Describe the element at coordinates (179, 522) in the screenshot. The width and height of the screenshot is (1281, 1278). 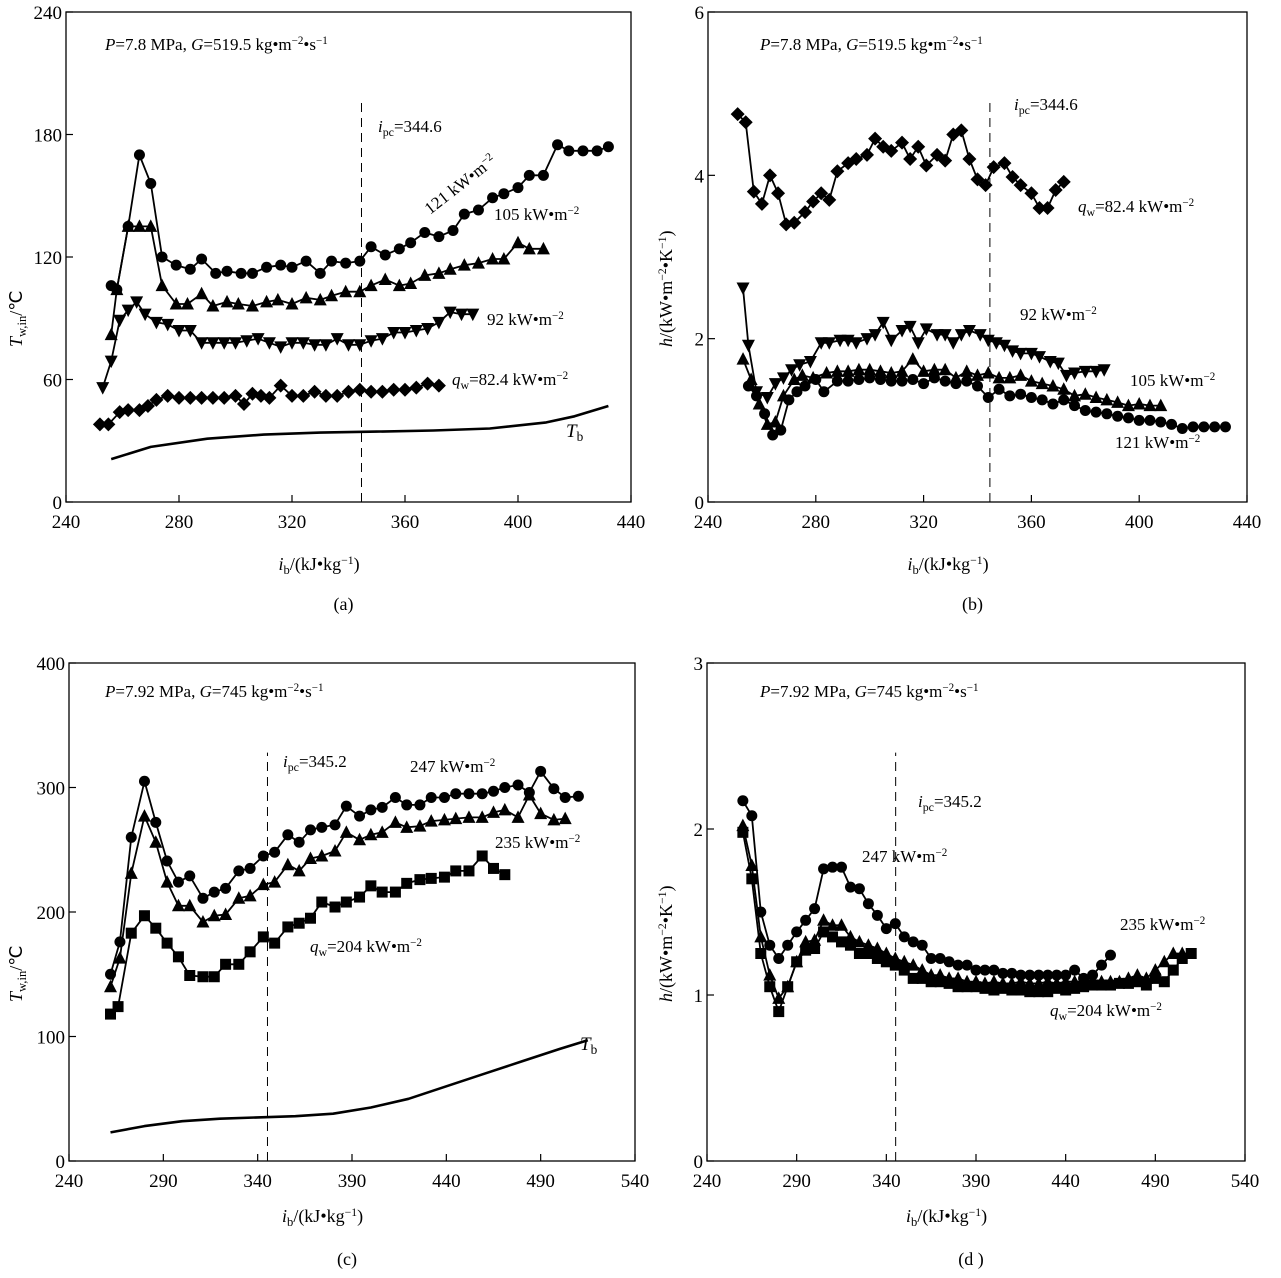
I see `x-tick-label: 280` at that location.